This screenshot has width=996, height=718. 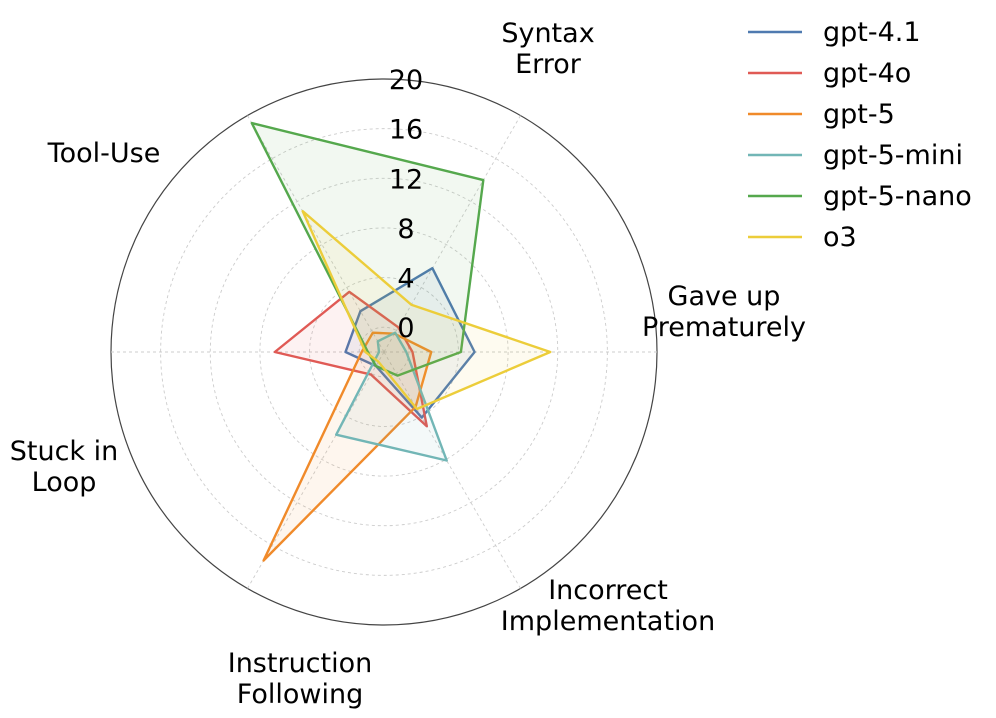 What do you see at coordinates (406, 130) in the screenshot?
I see `radial-tick-label: 16` at bounding box center [406, 130].